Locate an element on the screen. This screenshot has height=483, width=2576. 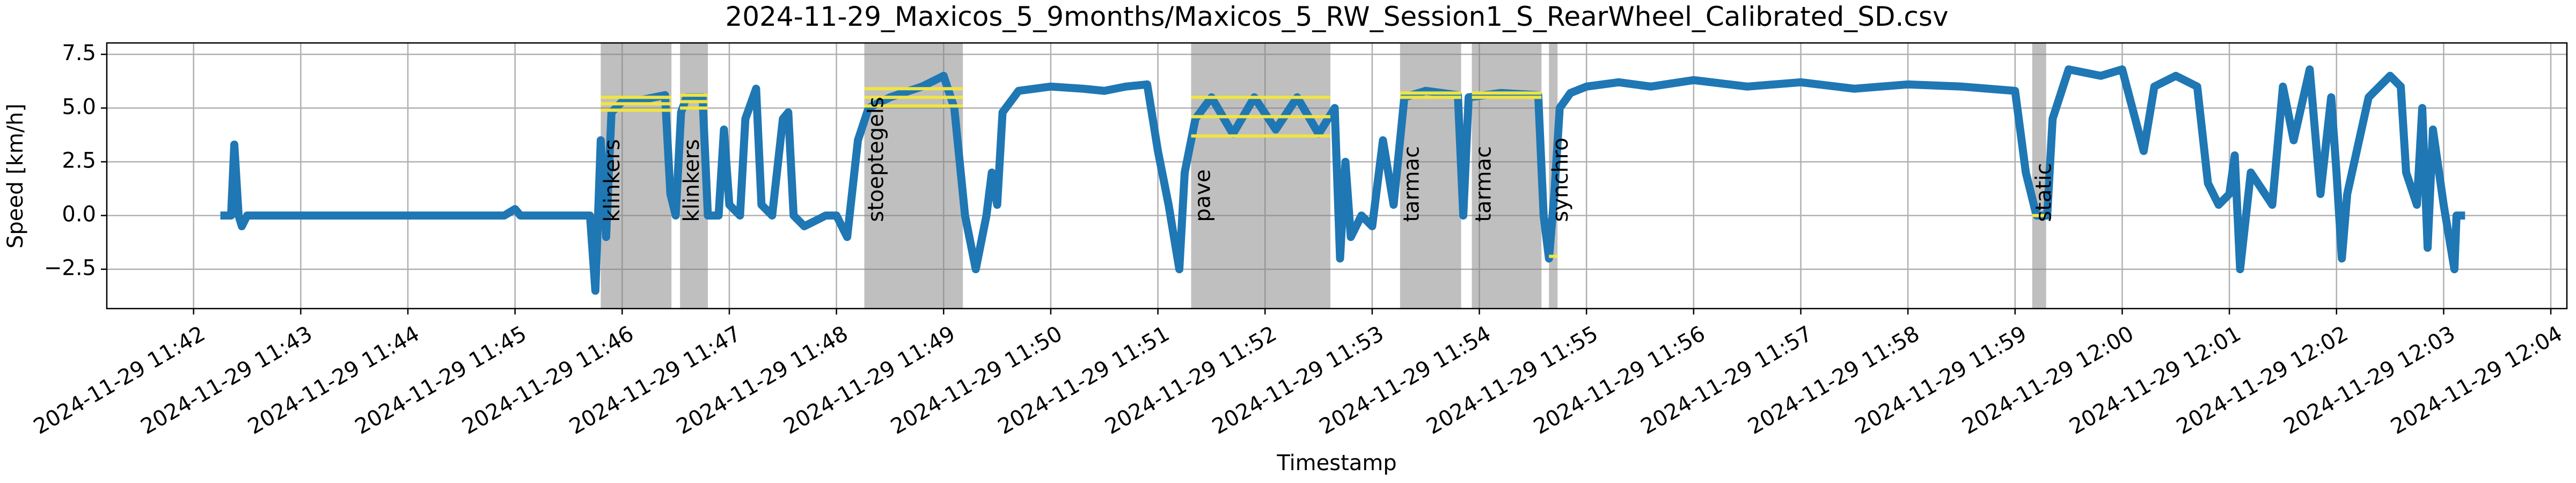
x-axis-label: Timestamp is located at coordinates (1336, 463).